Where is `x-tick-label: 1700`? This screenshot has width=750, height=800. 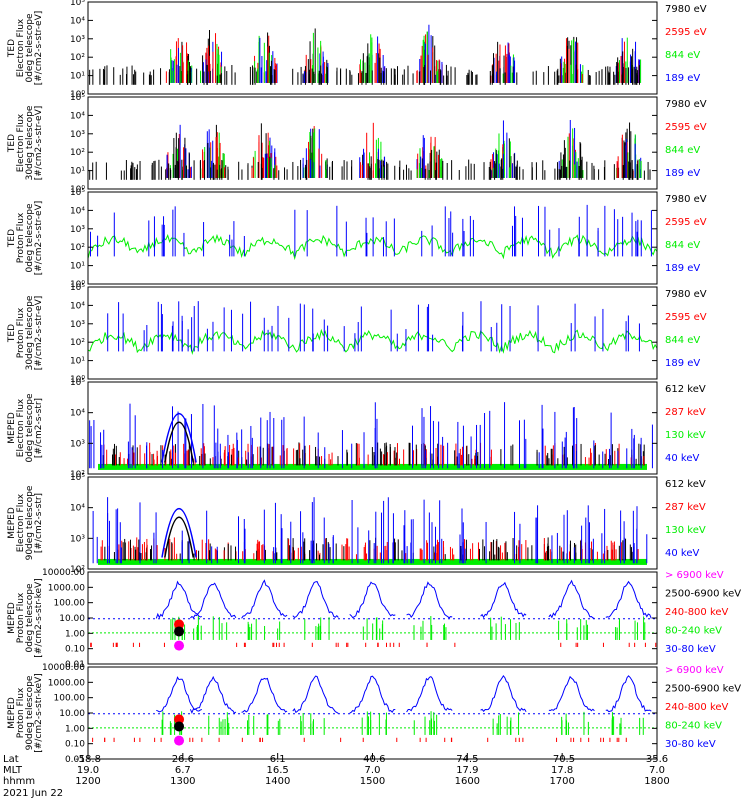
x-tick-label: 1700 is located at coordinates (561, 781).